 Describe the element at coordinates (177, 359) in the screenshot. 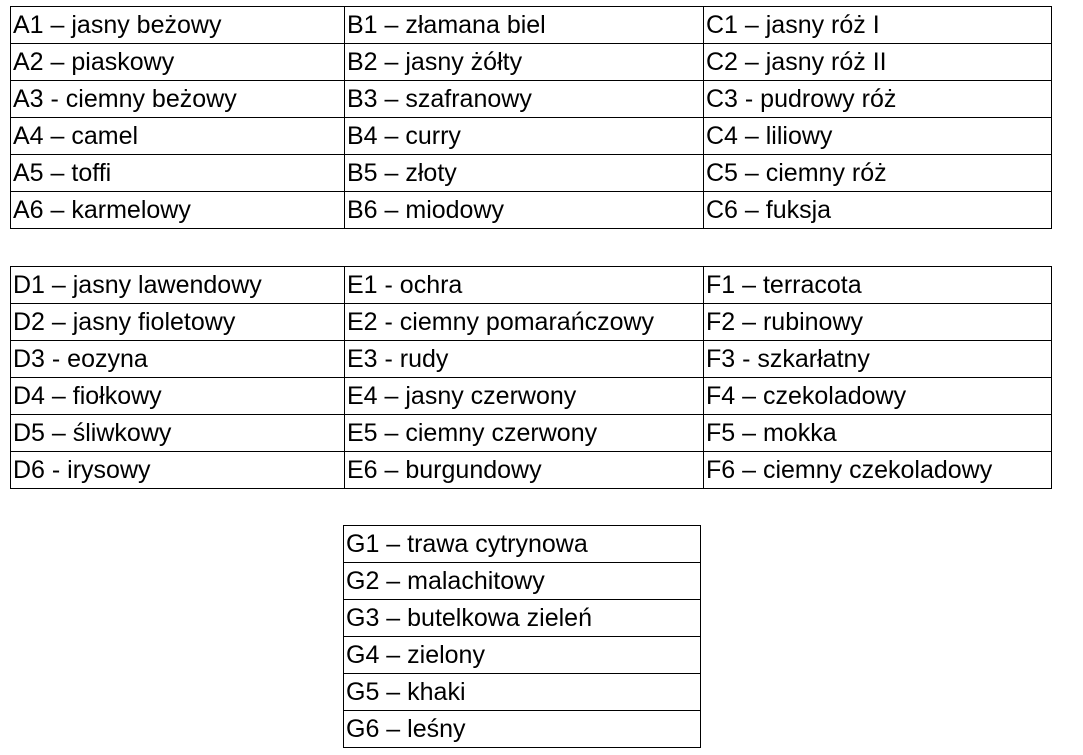

I see `color-entry-cell: D3 - eozyna` at that location.